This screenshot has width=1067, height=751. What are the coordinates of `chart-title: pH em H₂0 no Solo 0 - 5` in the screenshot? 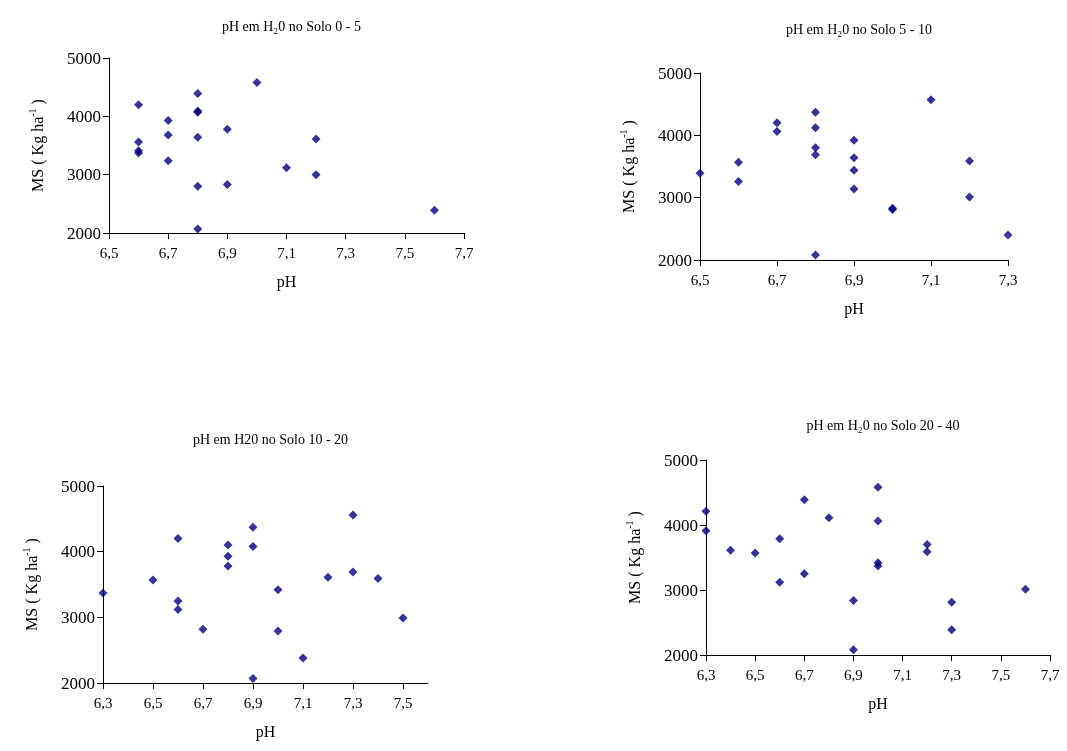 It's located at (291, 26).